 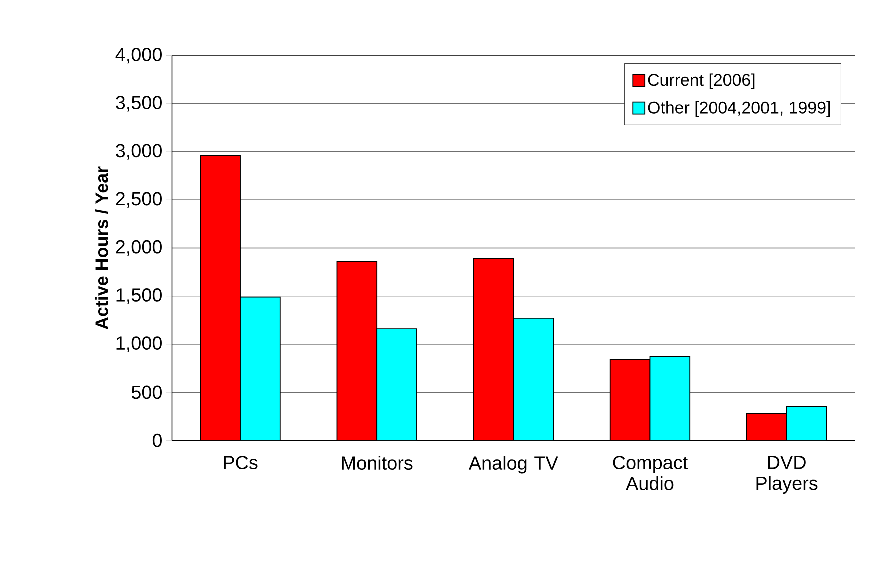 I want to click on y-axis-title: Active Hours / Year, so click(x=102, y=248).